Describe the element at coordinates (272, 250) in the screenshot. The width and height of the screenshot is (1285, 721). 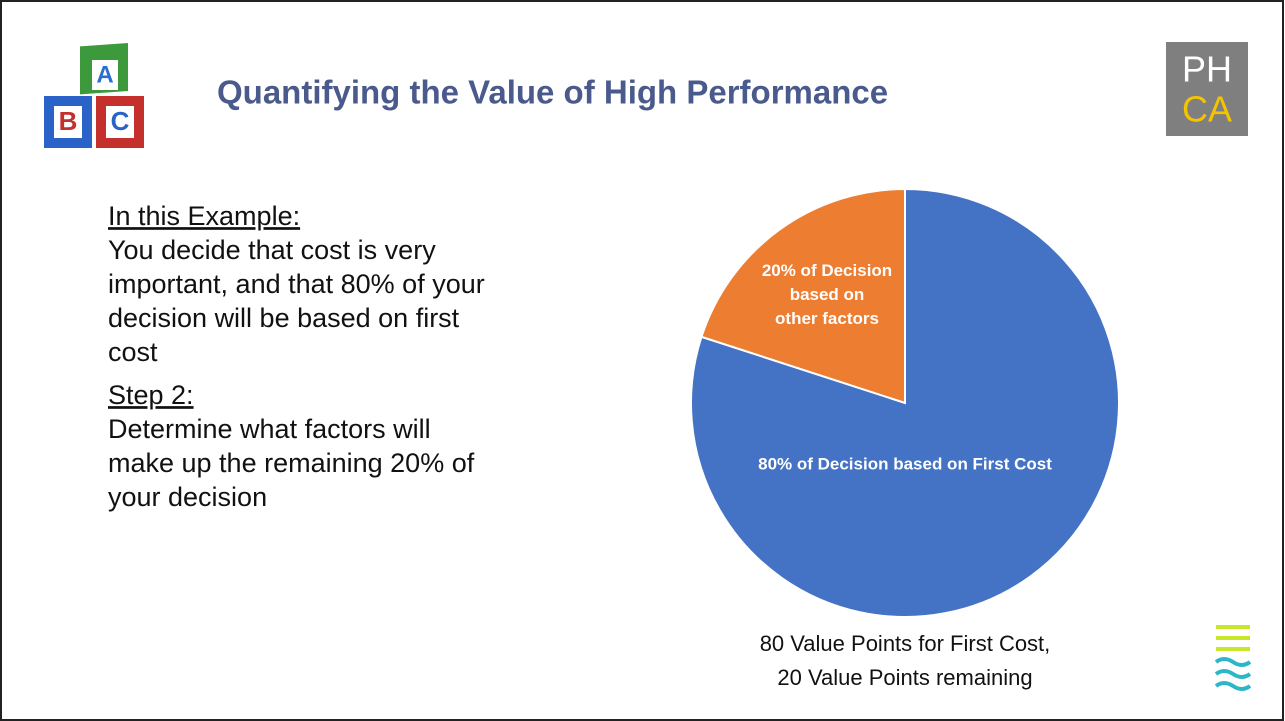
I see `body-line: You decide that cost is very` at that location.